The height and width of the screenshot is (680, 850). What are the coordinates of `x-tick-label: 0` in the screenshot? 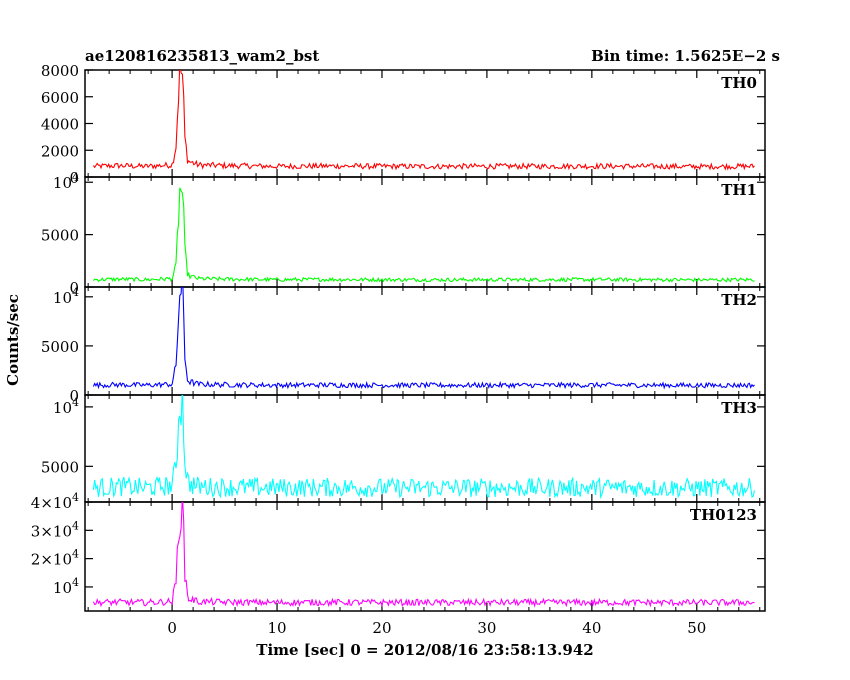 It's located at (172, 628).